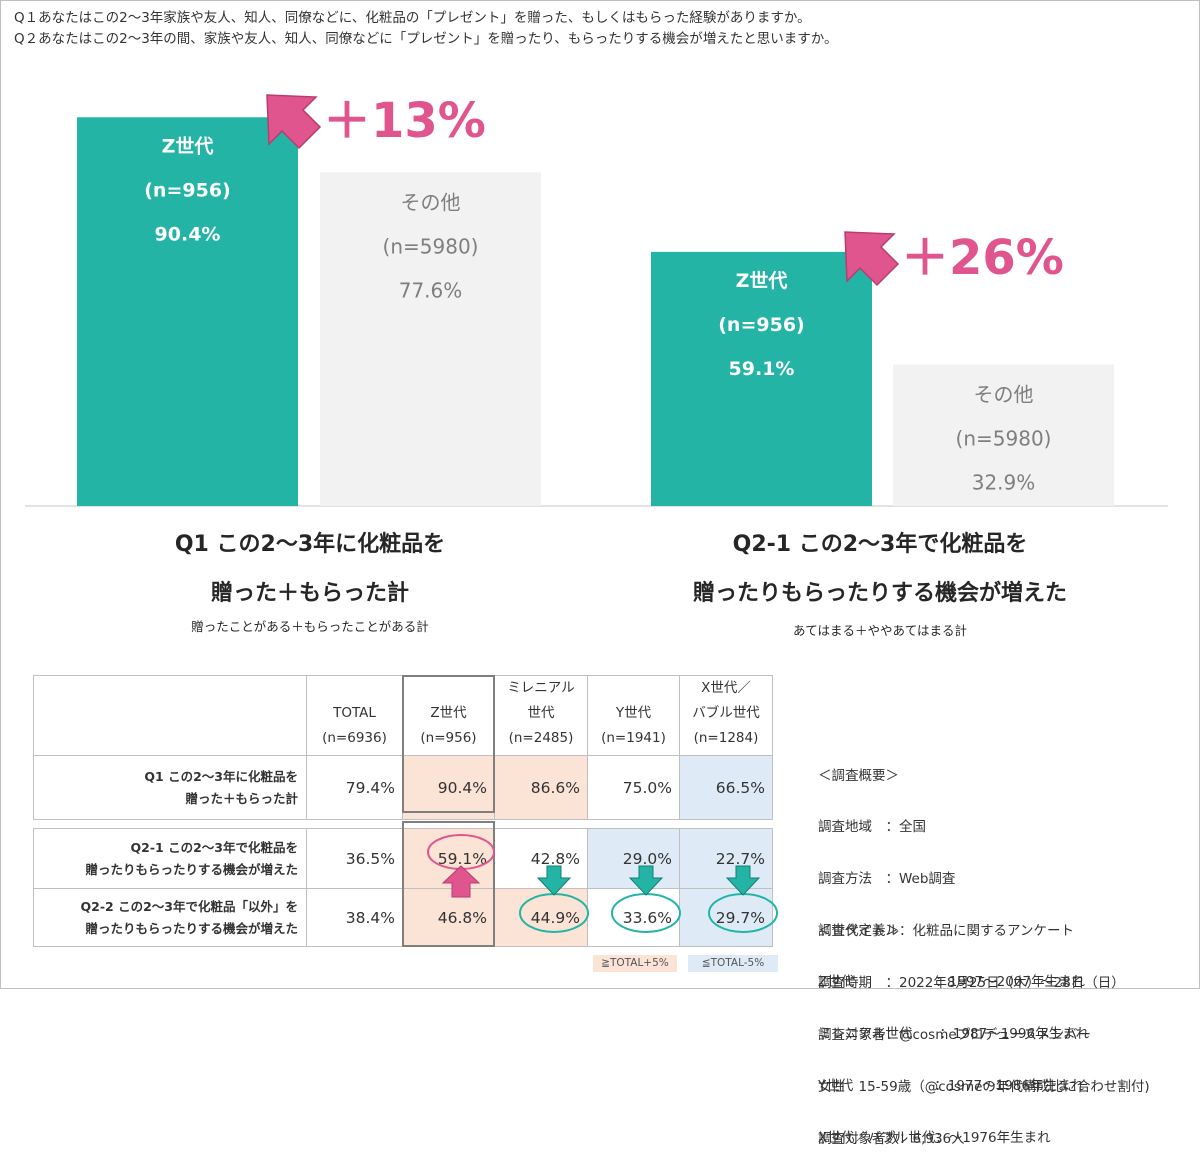 This screenshot has height=1165, width=1200. Describe the element at coordinates (743, 913) in the screenshot. I see `highlight-ellipse-genx` at that location.